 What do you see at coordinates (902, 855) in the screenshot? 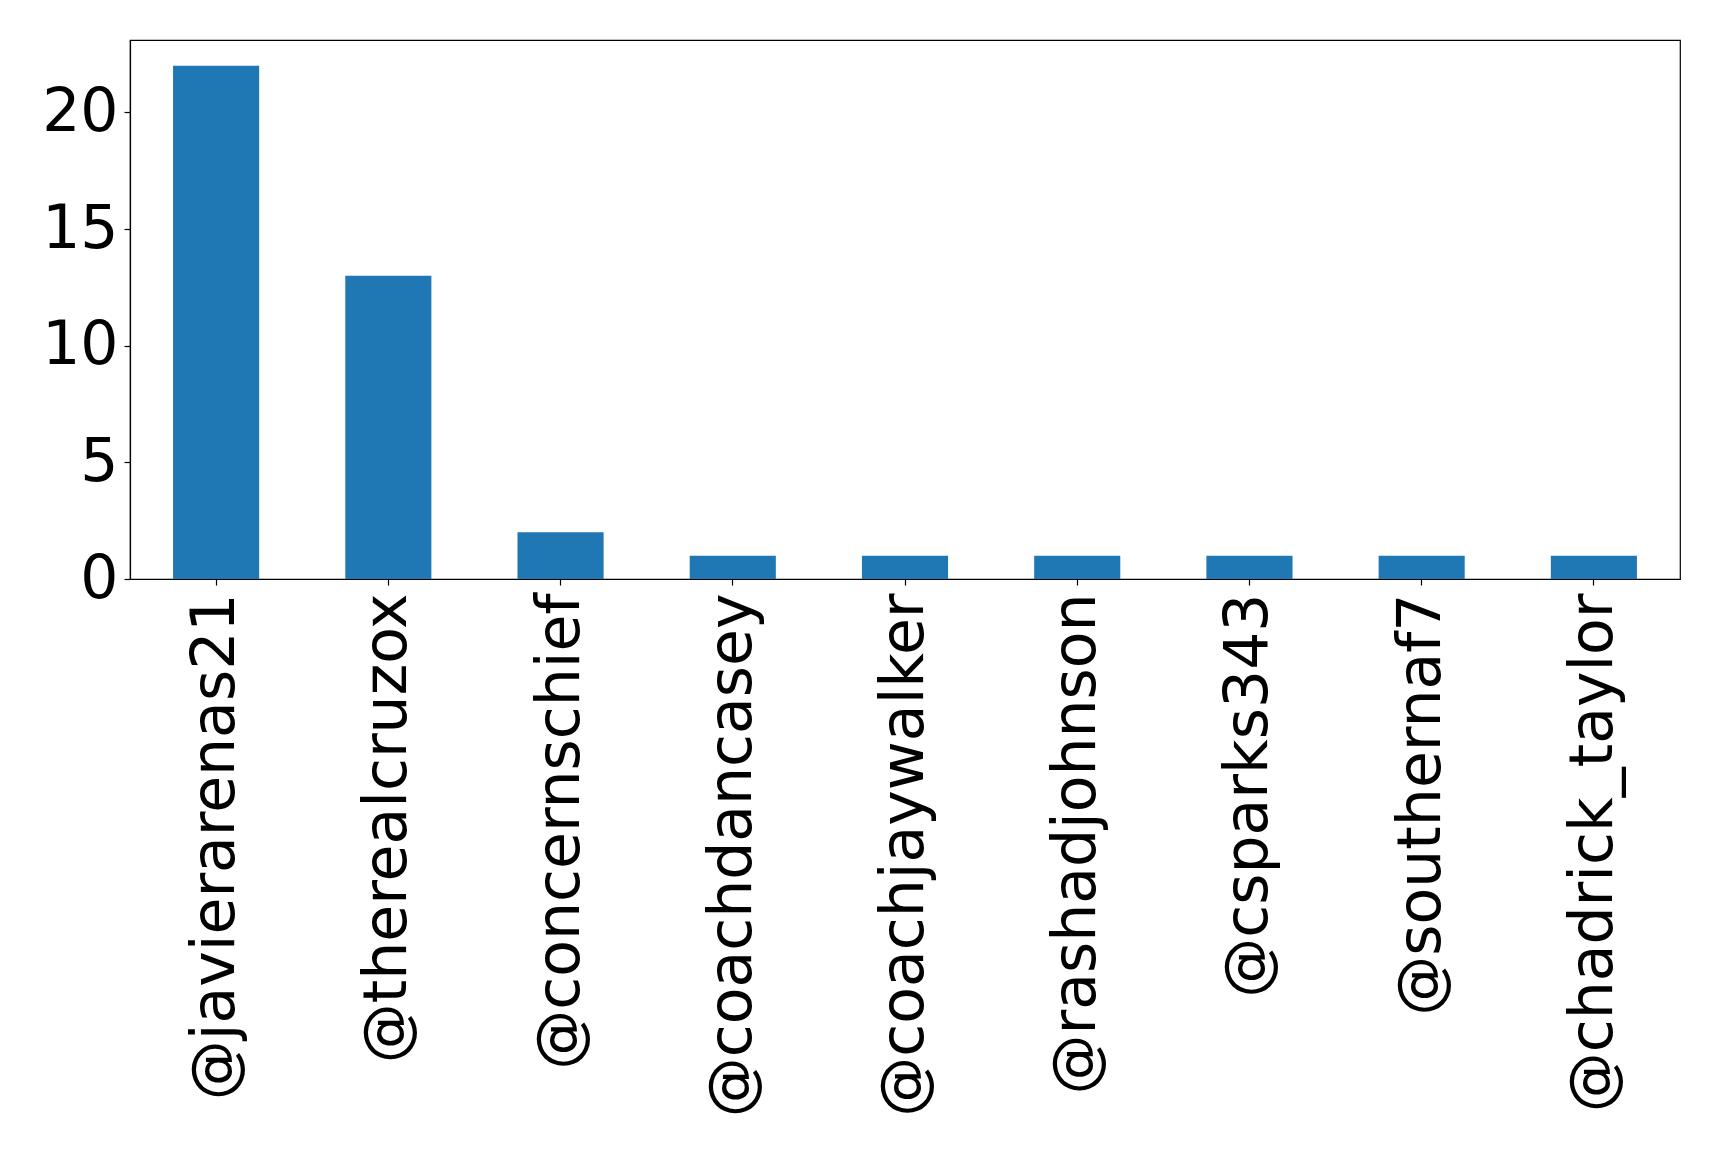
I see `x-tick-label: @coachjaywalker` at bounding box center [902, 855].